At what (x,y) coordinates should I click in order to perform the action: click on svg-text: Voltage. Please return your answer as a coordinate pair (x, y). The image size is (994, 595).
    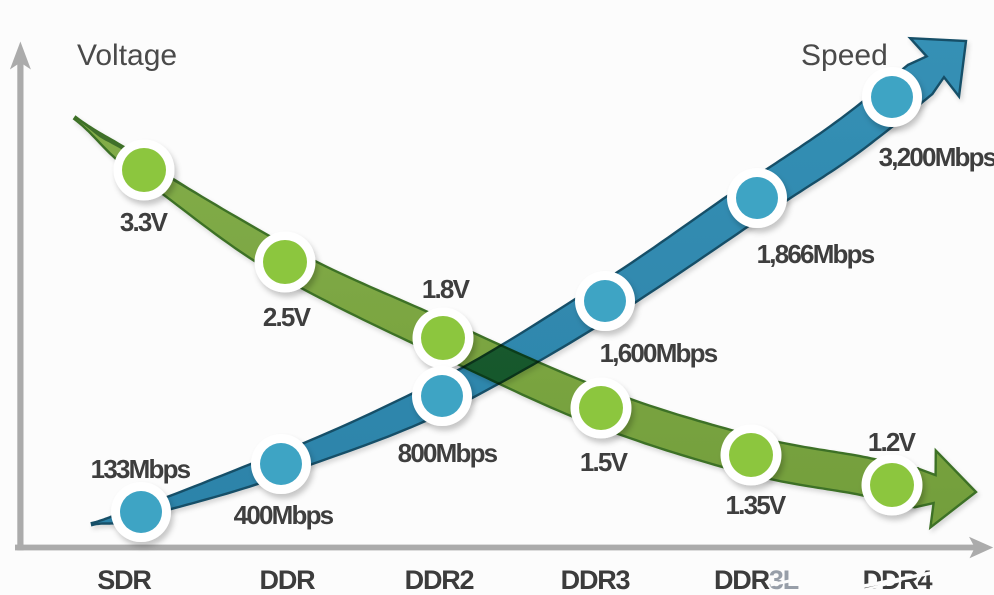
    Looking at the image, I should click on (127, 55).